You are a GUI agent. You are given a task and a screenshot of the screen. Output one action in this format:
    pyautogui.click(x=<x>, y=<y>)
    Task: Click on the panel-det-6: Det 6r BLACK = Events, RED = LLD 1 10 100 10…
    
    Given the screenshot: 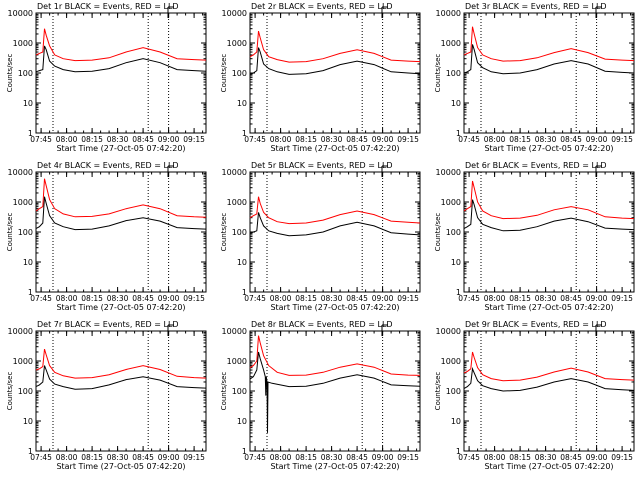 What is the action you would take?
    pyautogui.click(x=534, y=236)
    